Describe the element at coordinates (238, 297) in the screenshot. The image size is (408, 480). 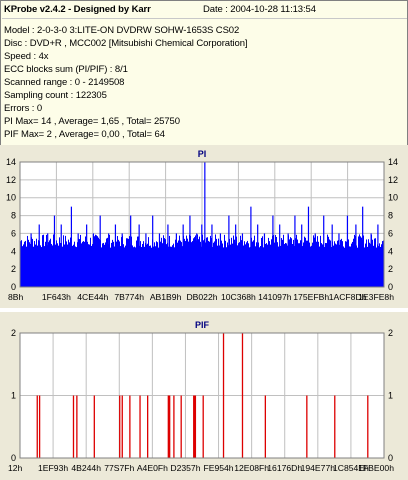
I see `pi-xtick: 10C368h` at that location.